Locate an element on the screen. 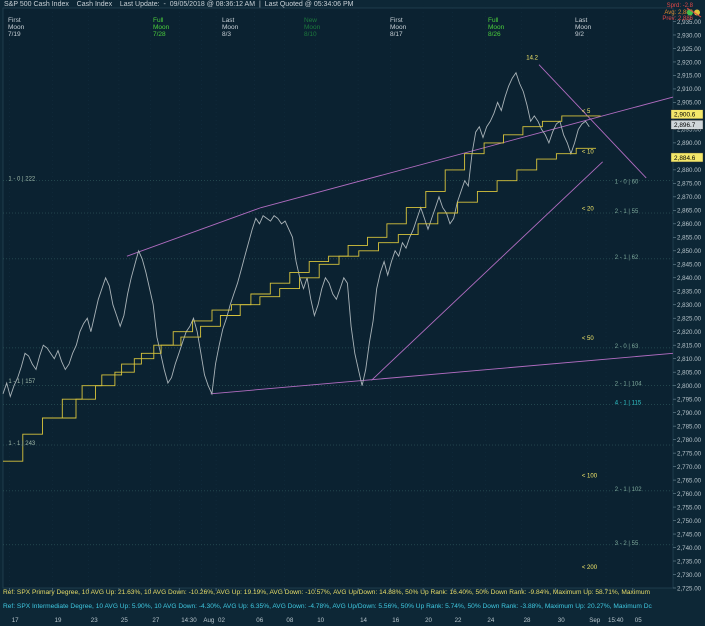 The height and width of the screenshot is (626, 705). y-tick-label: 2,725.00 is located at coordinates (689, 588).